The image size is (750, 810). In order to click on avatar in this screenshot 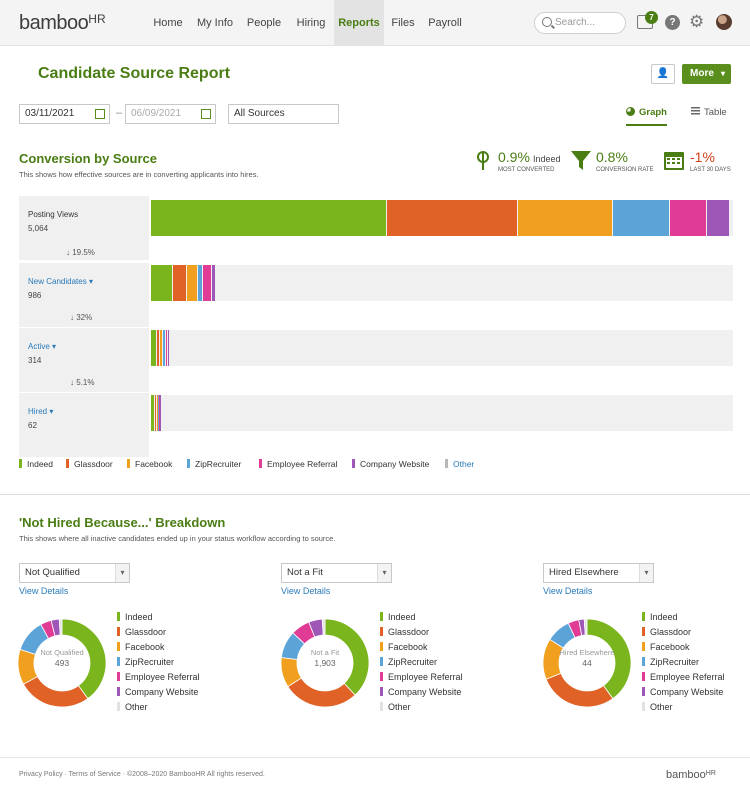, I will do `click(724, 22)`.